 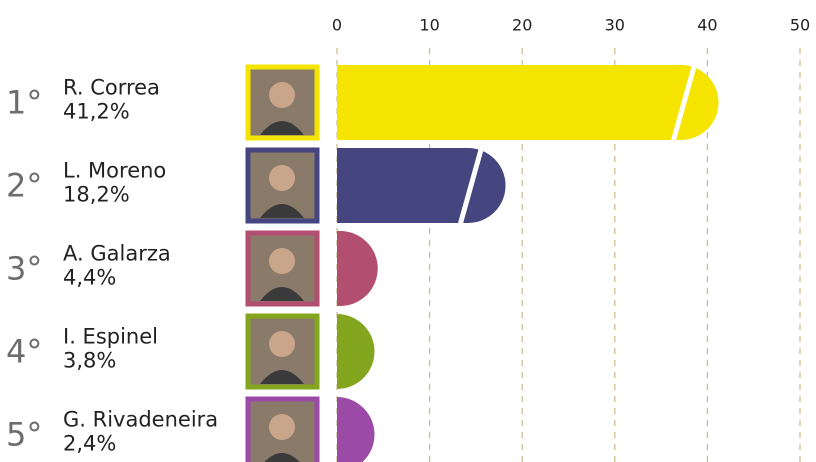 I want to click on rank-label: 2°, so click(x=24, y=186).